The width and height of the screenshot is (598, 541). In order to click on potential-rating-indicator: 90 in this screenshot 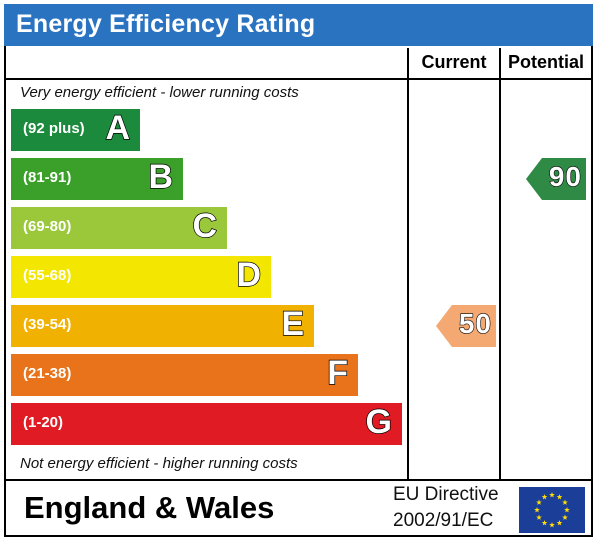, I will do `click(556, 179)`.